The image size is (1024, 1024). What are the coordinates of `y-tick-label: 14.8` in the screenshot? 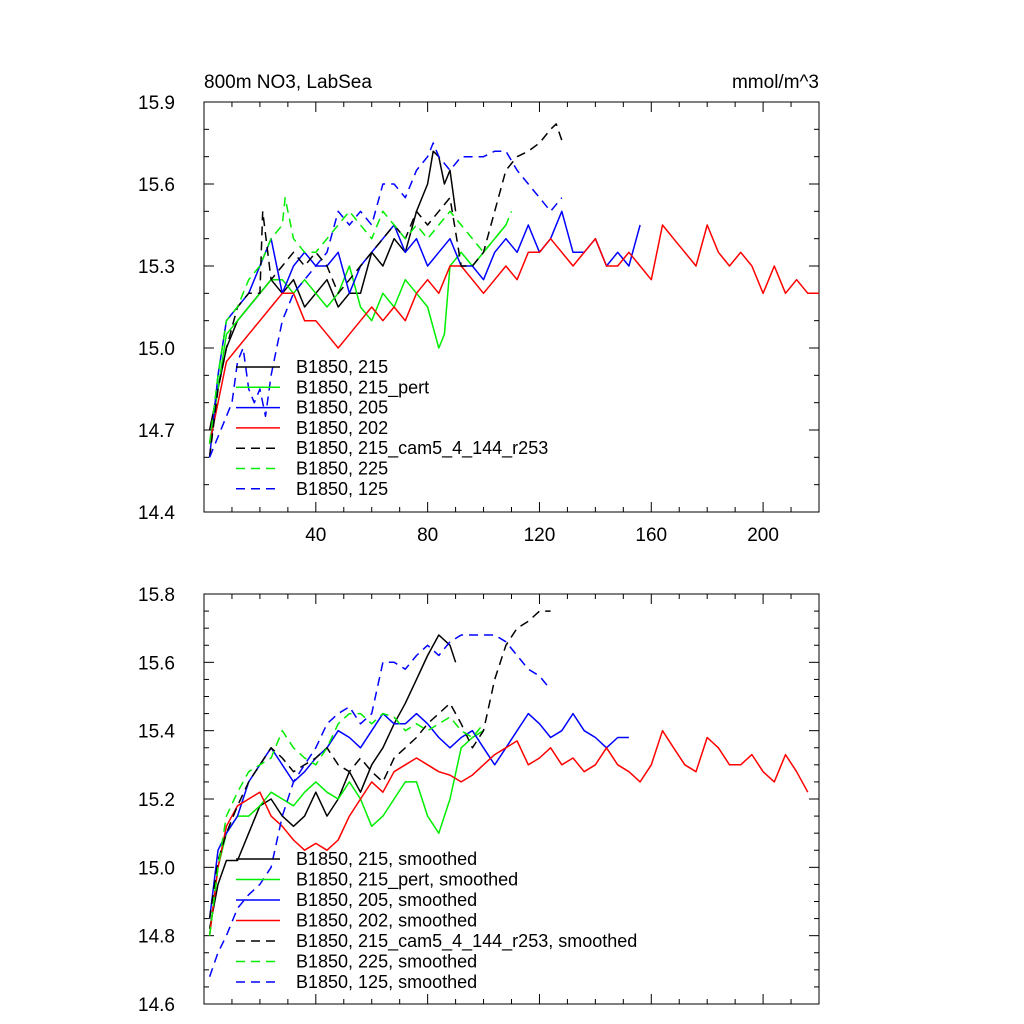 It's located at (156, 937).